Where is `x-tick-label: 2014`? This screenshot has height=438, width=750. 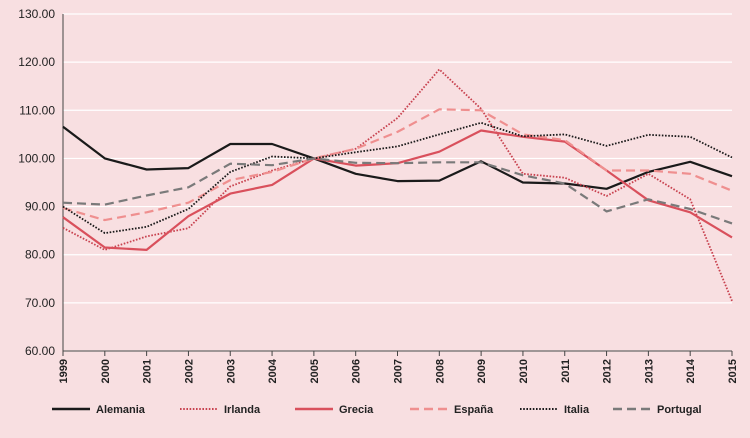
x-tick-label: 2014 is located at coordinates (691, 370).